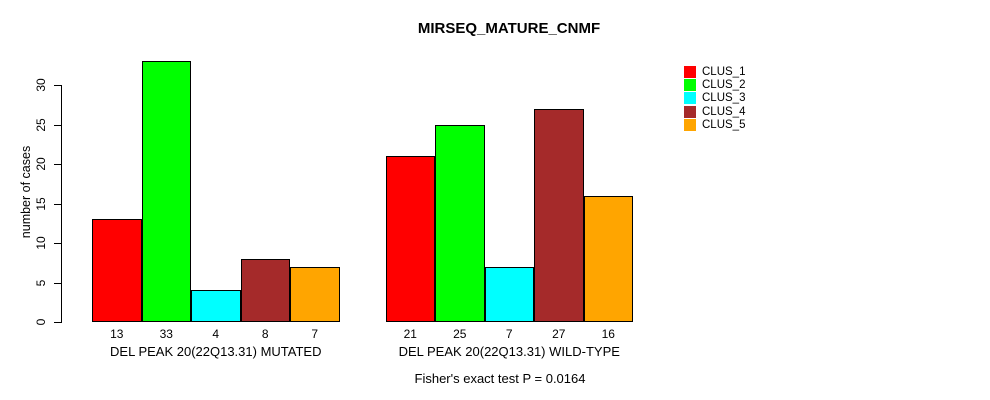 The image size is (990, 400). What do you see at coordinates (460, 334) in the screenshot?
I see `bar-value-label: 25` at bounding box center [460, 334].